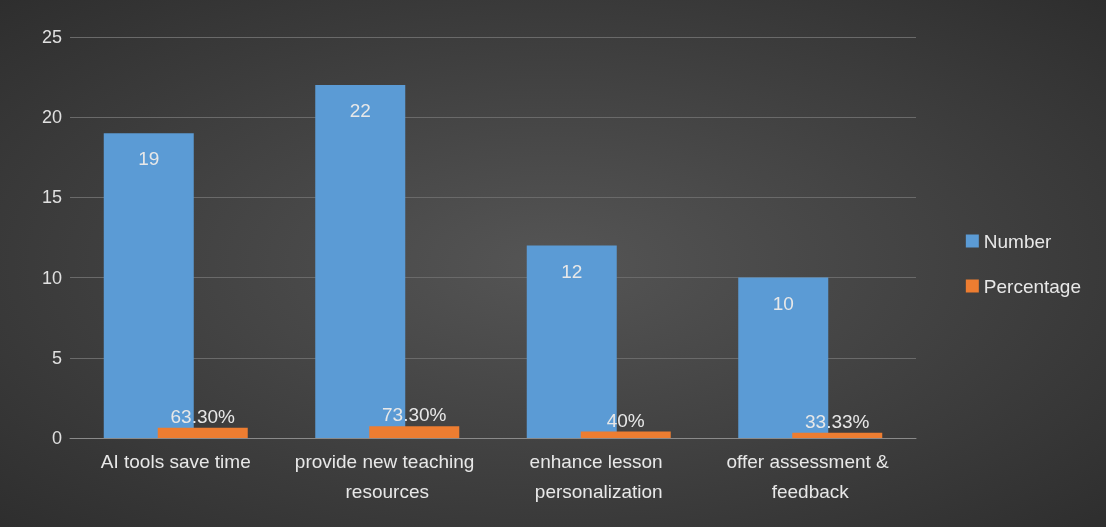  I want to click on y-tick-label: 5, so click(56, 357).